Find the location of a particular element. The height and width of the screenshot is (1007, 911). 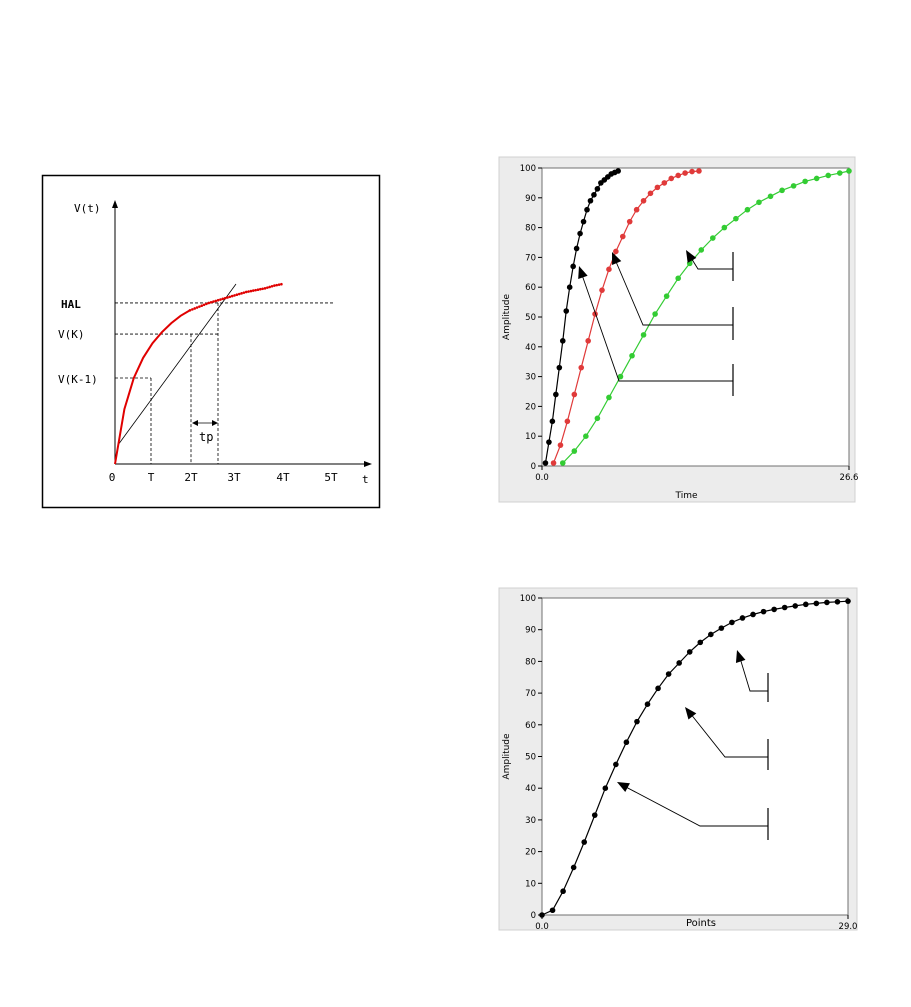

vt-label-vk: V(K) is located at coordinates (71, 334).